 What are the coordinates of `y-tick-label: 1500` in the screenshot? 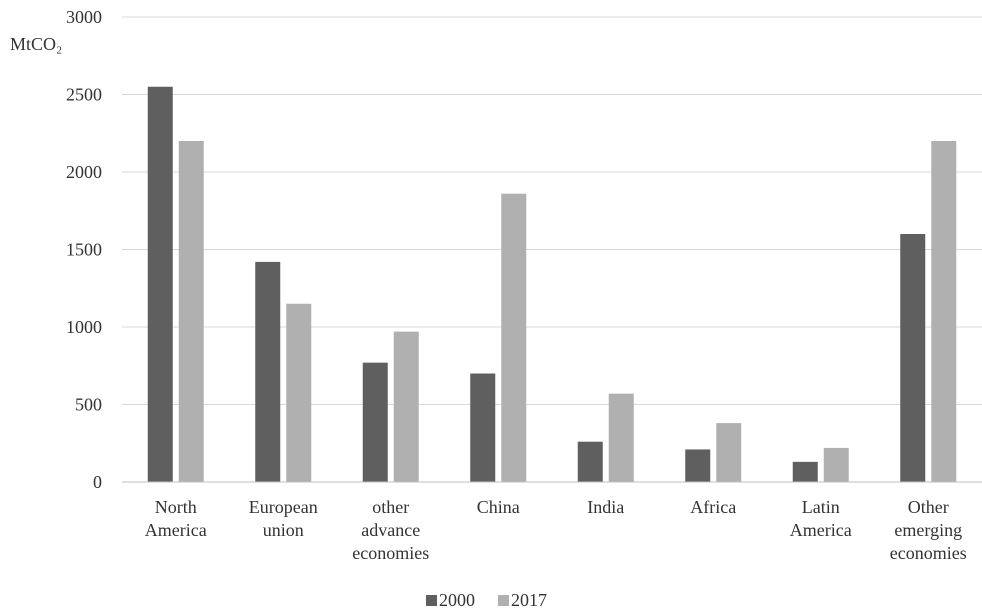 It's located at (84, 250).